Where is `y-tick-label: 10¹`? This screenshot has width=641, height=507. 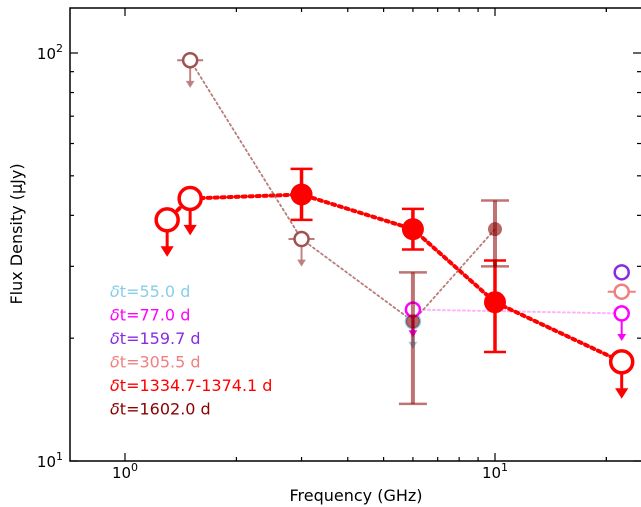
y-tick-label: 10¹ is located at coordinates (50, 460).